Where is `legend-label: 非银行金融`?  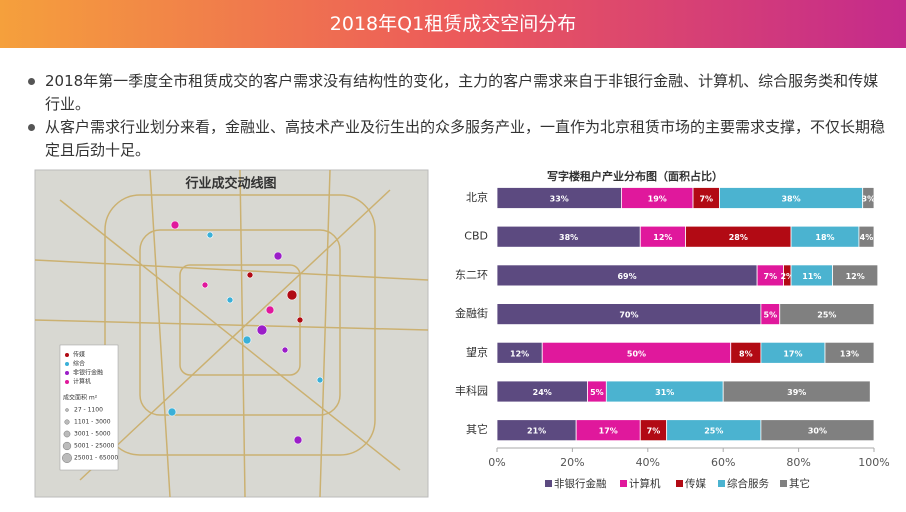 legend-label: 非银行金融 is located at coordinates (580, 483).